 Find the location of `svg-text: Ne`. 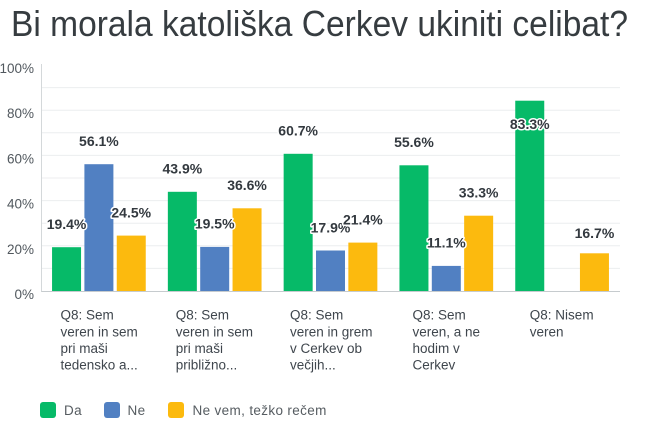

svg-text: Ne is located at coordinates (137, 410).